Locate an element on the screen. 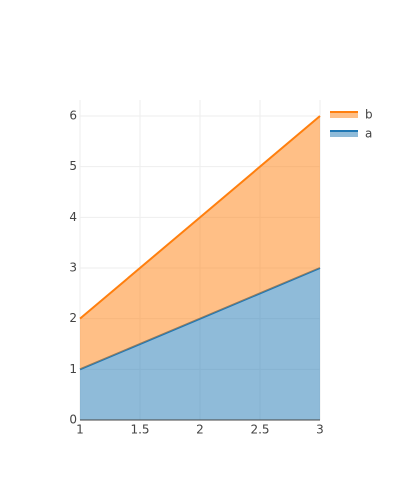 The width and height of the screenshot is (400, 500). legend-item: a is located at coordinates (351, 134).